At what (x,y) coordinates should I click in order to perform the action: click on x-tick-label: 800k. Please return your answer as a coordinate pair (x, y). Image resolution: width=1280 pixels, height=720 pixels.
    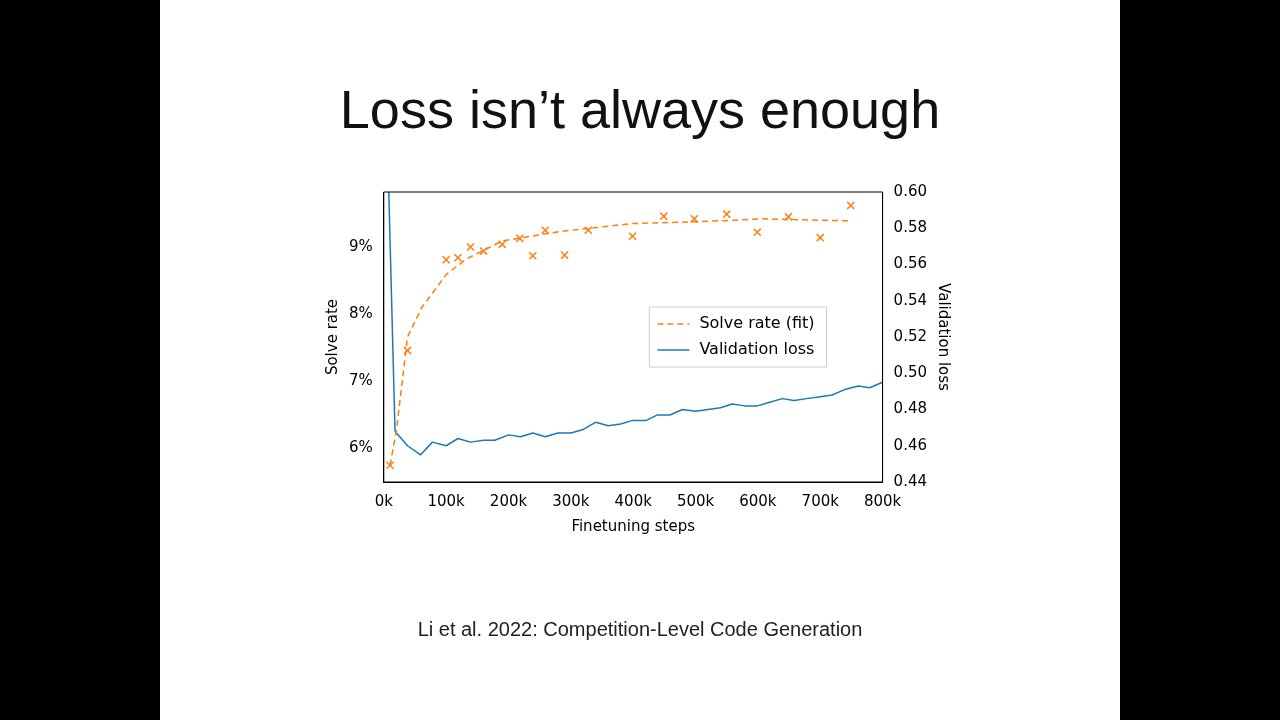
    Looking at the image, I should click on (882, 500).